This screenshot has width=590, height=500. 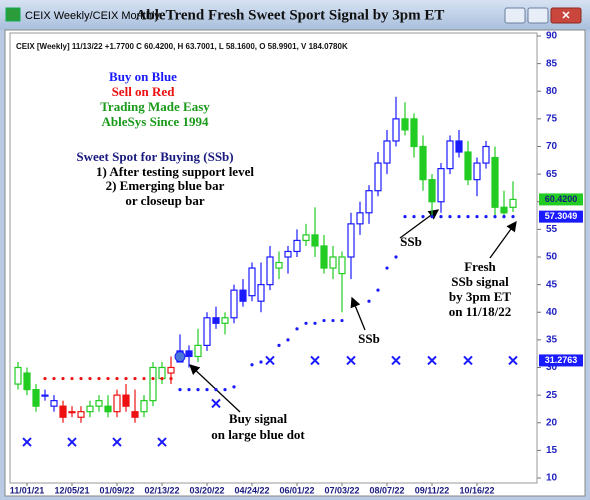 I want to click on x-tick-label: 04/24/22, so click(x=251, y=490).